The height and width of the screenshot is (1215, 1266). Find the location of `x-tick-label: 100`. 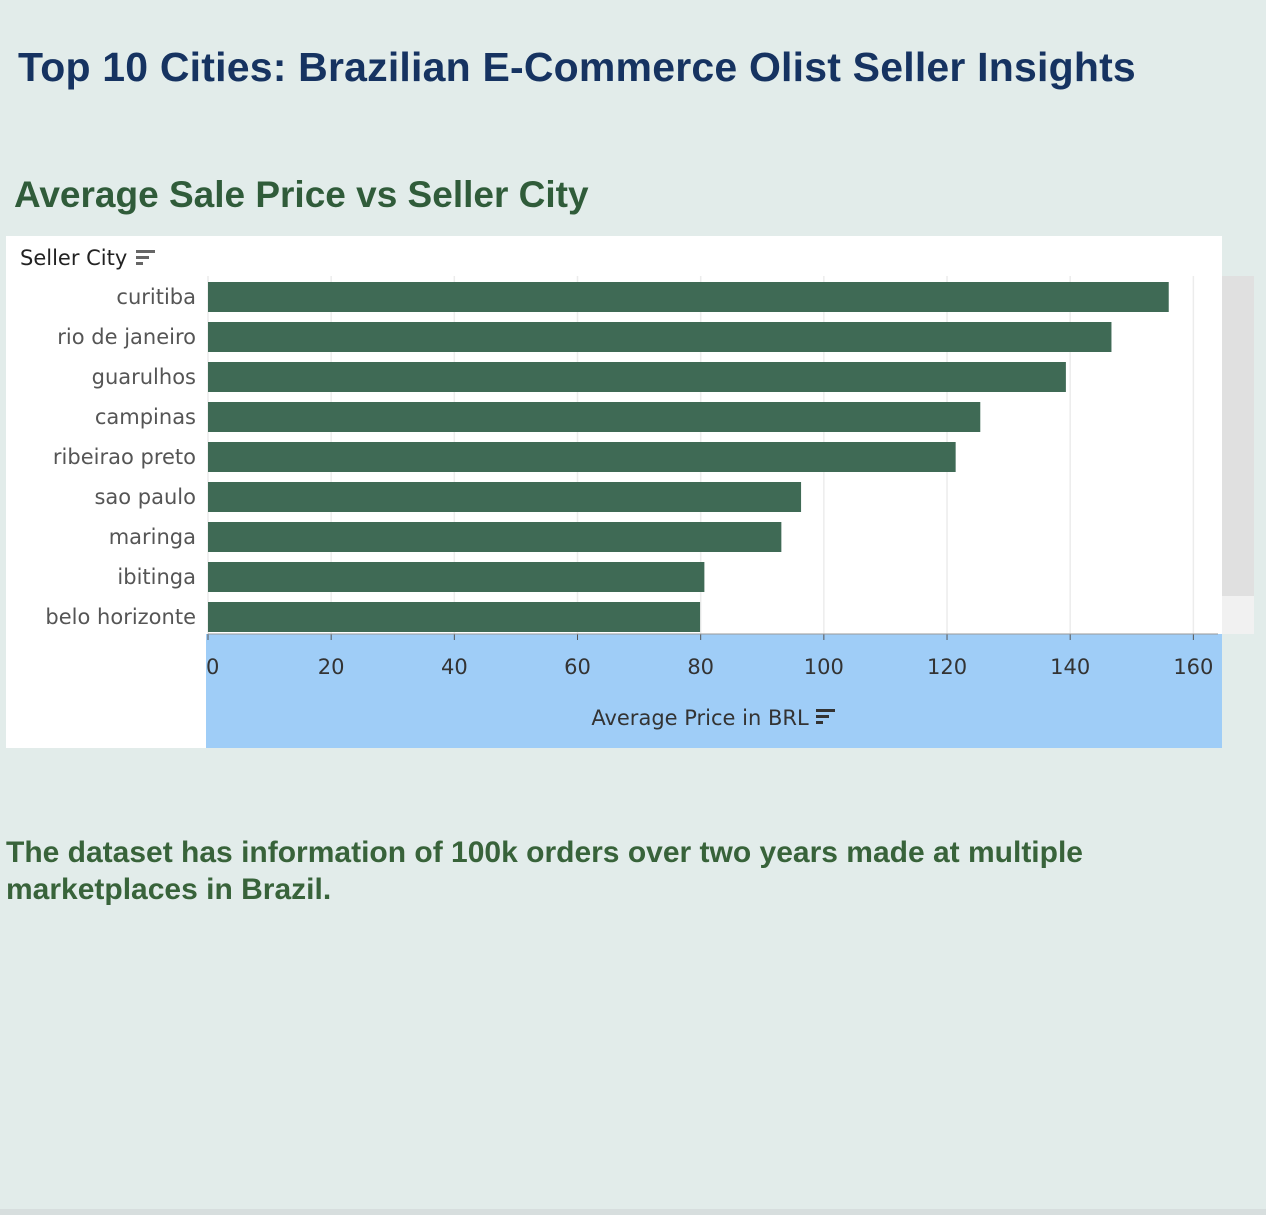

x-tick-label: 100 is located at coordinates (824, 667).